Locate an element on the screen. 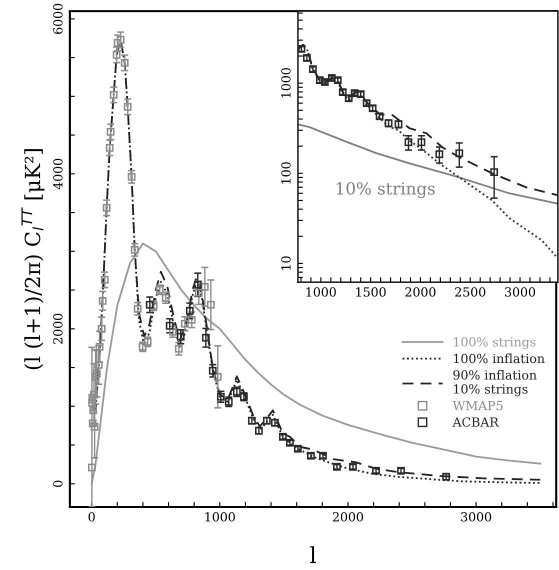 This screenshot has width=559, height=570. legend-label: 100% inflation is located at coordinates (499, 359).